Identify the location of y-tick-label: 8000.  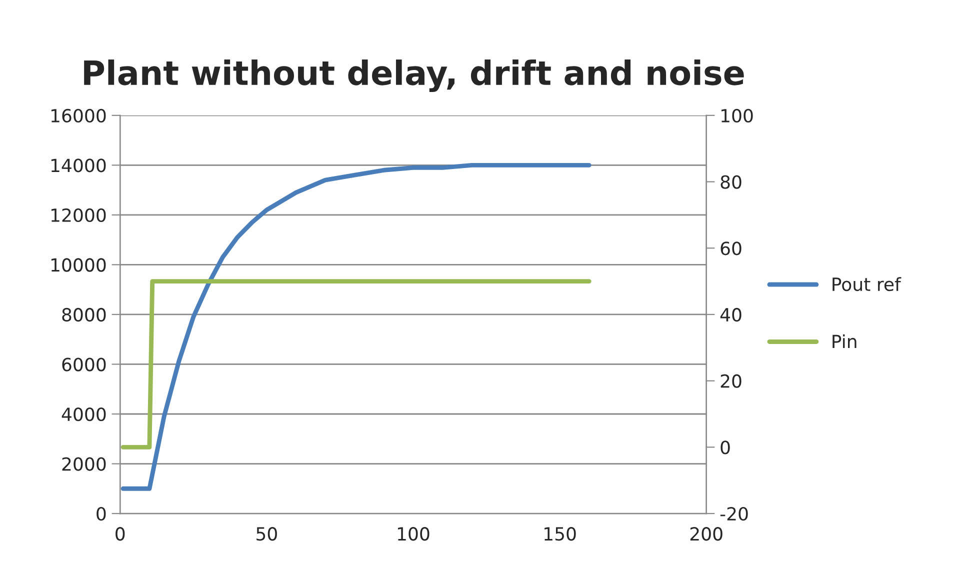
(84, 315).